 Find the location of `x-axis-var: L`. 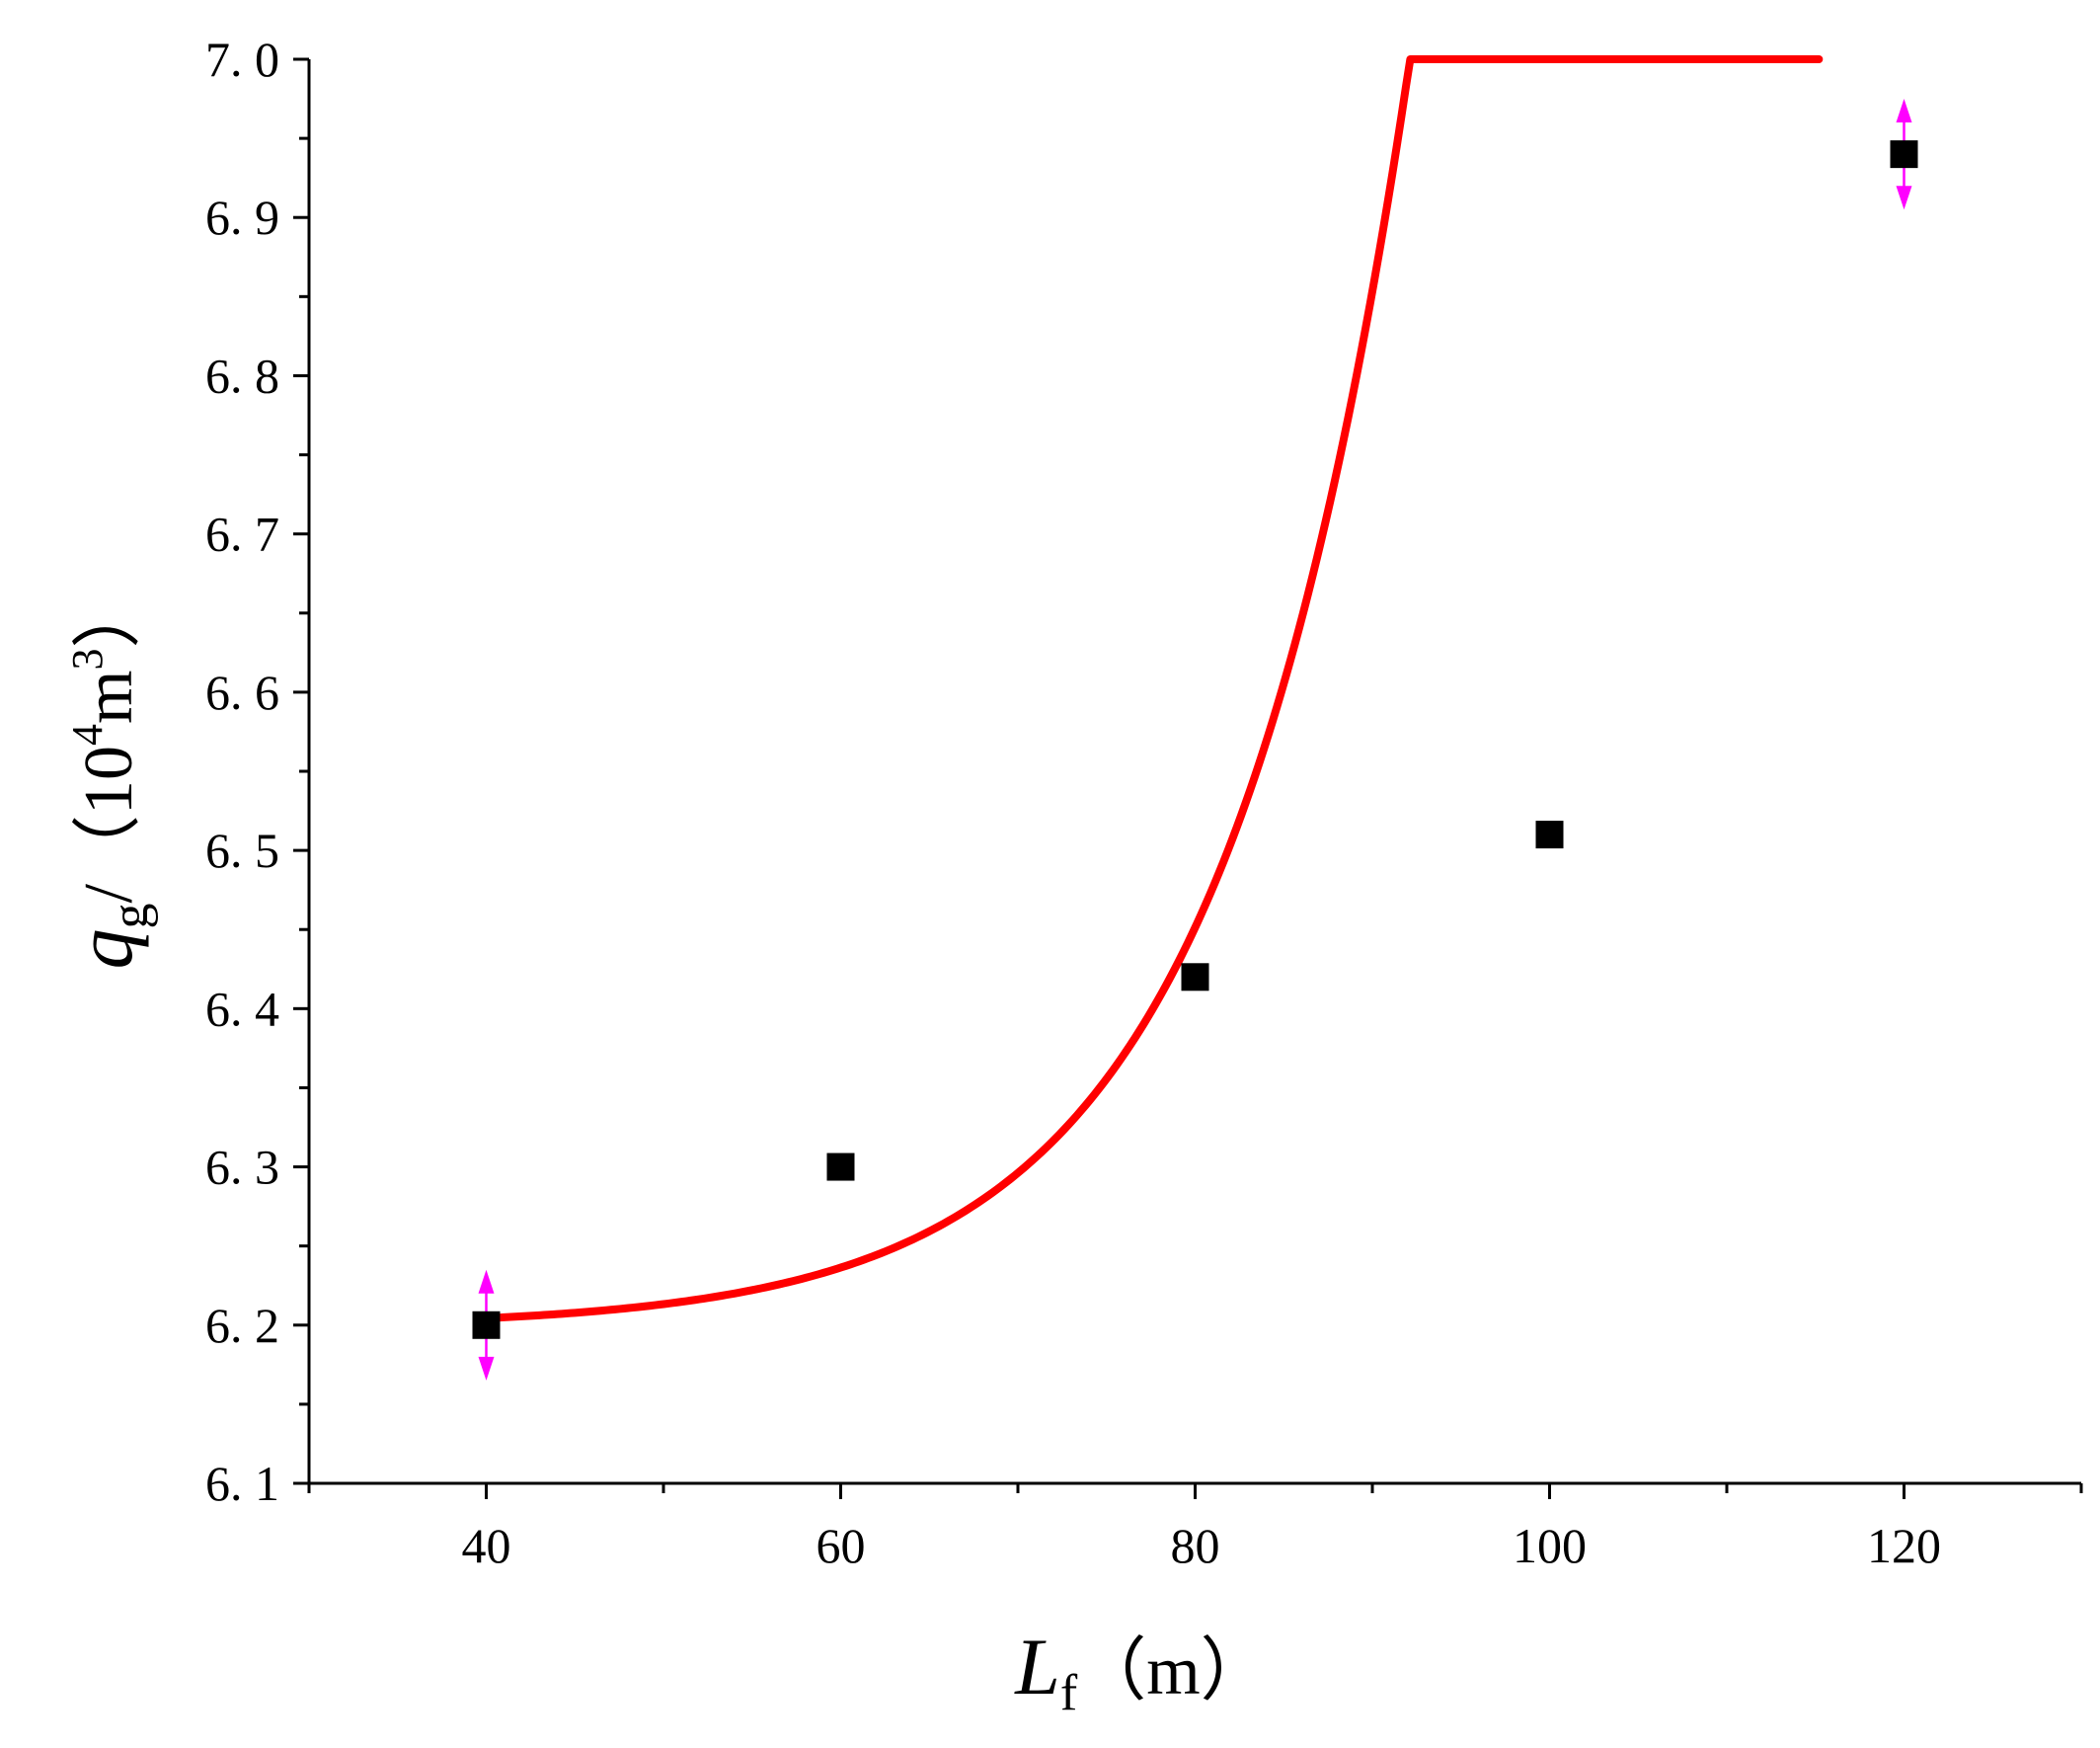

x-axis-var: L is located at coordinates (1037, 1666).